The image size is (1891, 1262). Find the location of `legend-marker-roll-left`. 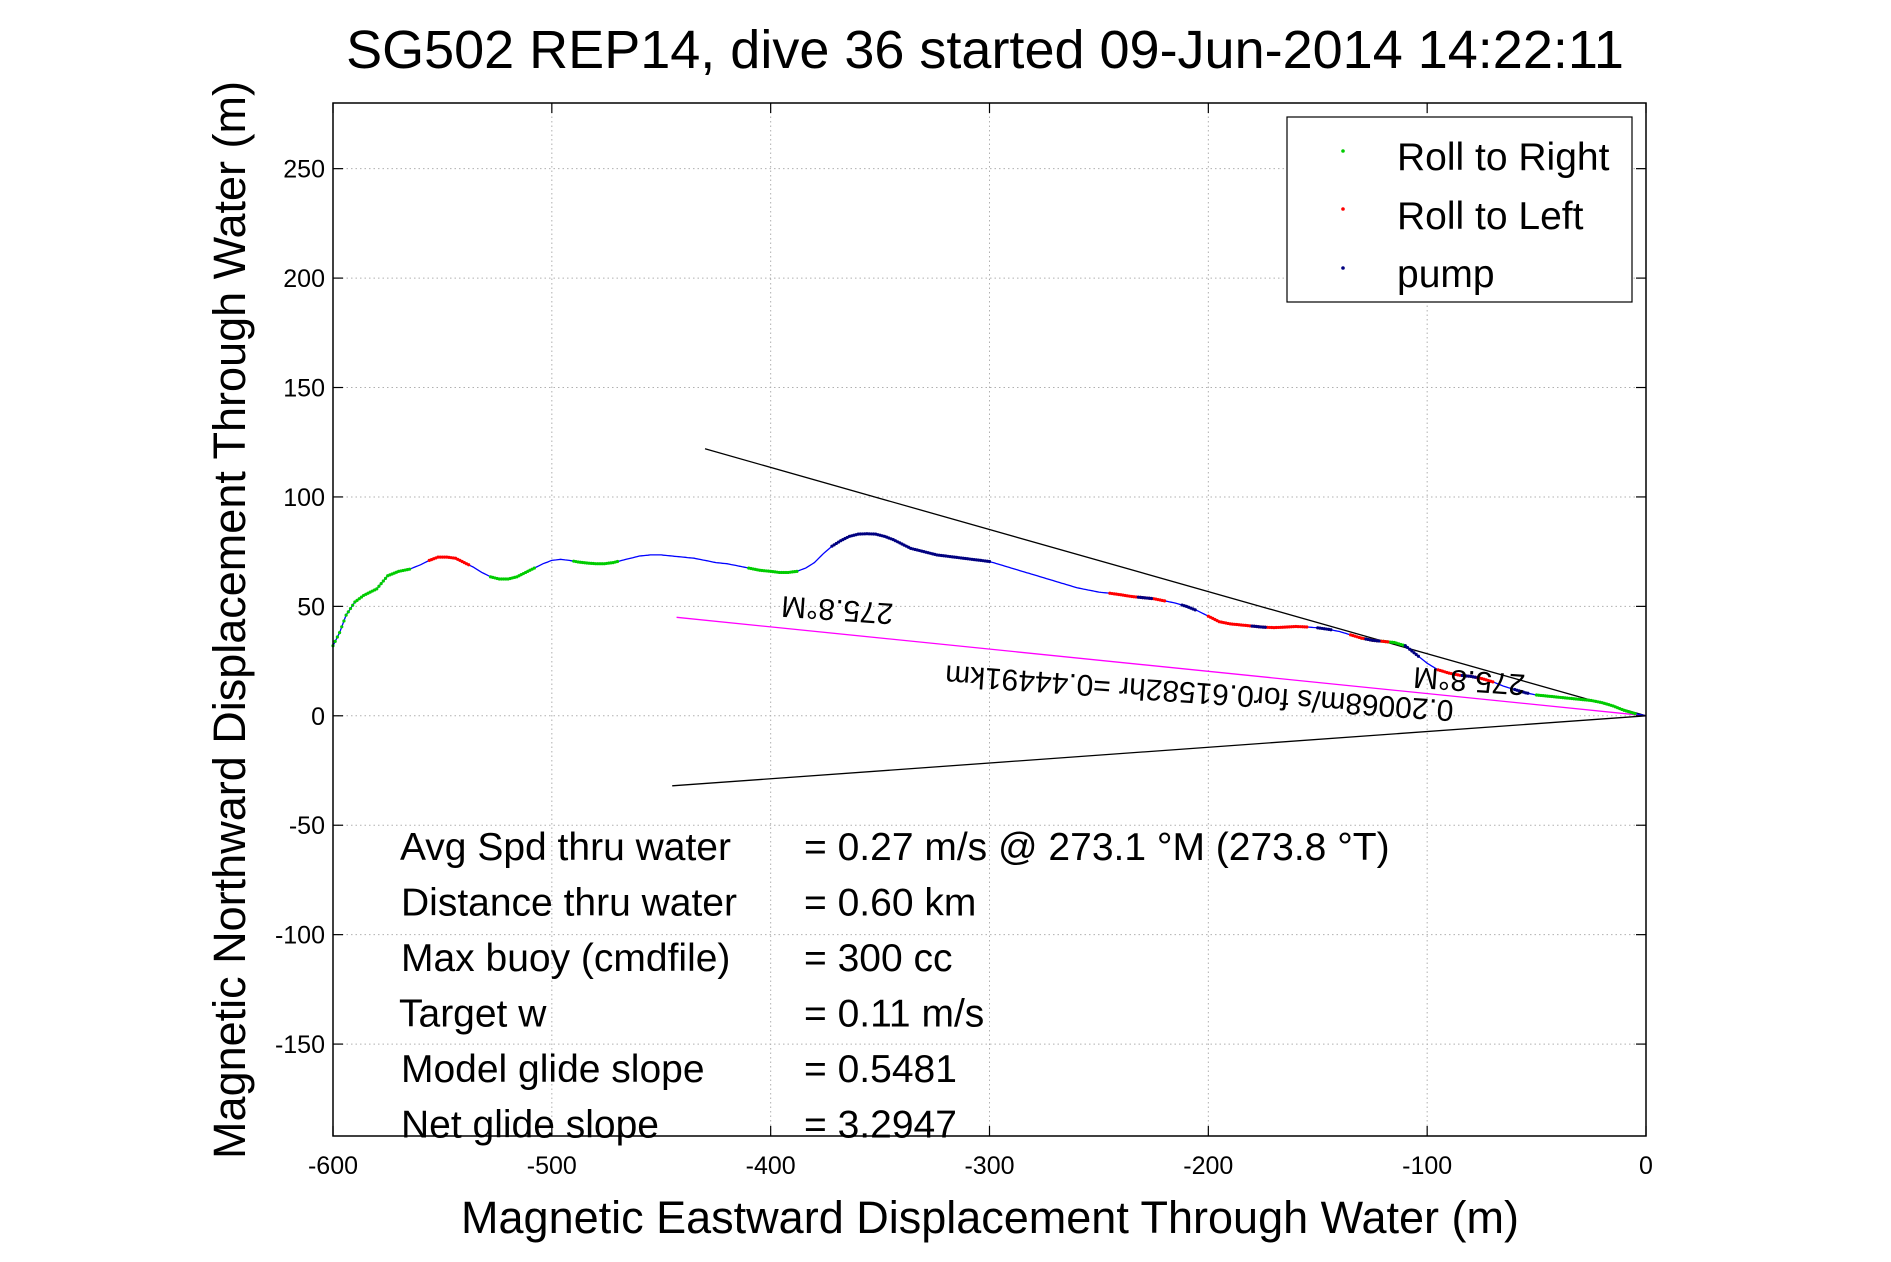

legend-marker-roll-left is located at coordinates (1343, 209).